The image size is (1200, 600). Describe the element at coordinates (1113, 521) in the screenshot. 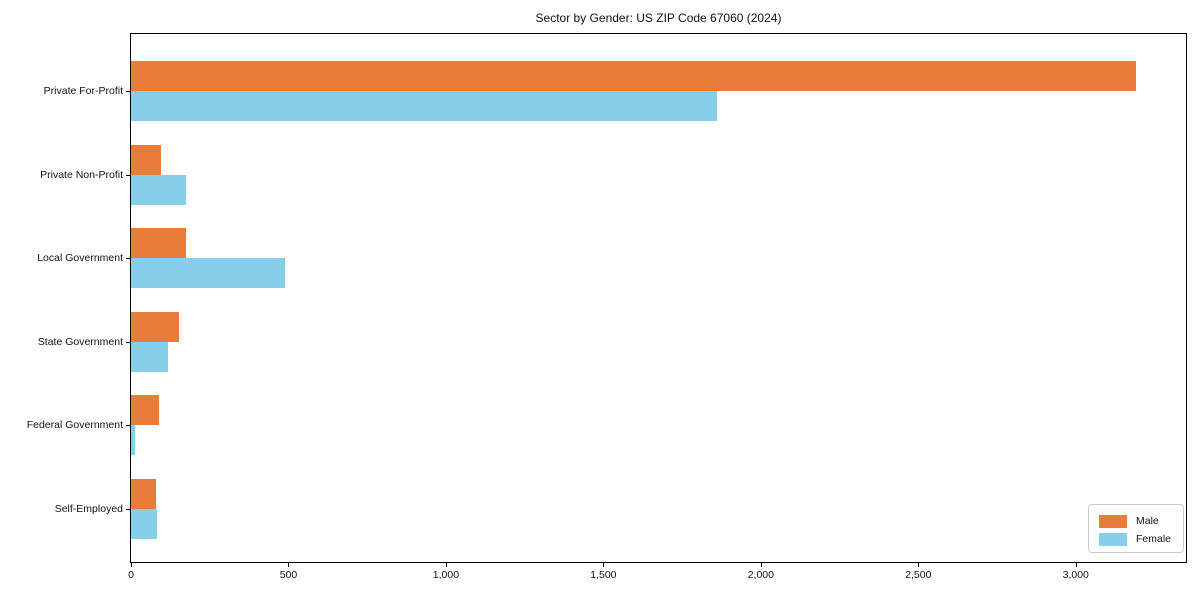

I see `male-color-swatch` at that location.